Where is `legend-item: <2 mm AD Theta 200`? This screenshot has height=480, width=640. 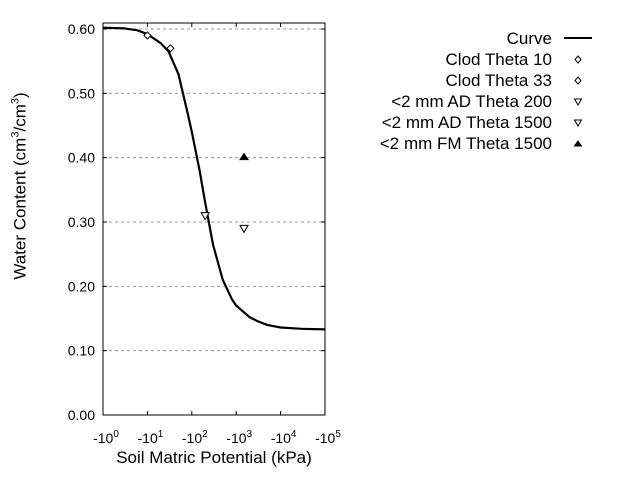 legend-item: <2 mm AD Theta 200 is located at coordinates (480, 101).